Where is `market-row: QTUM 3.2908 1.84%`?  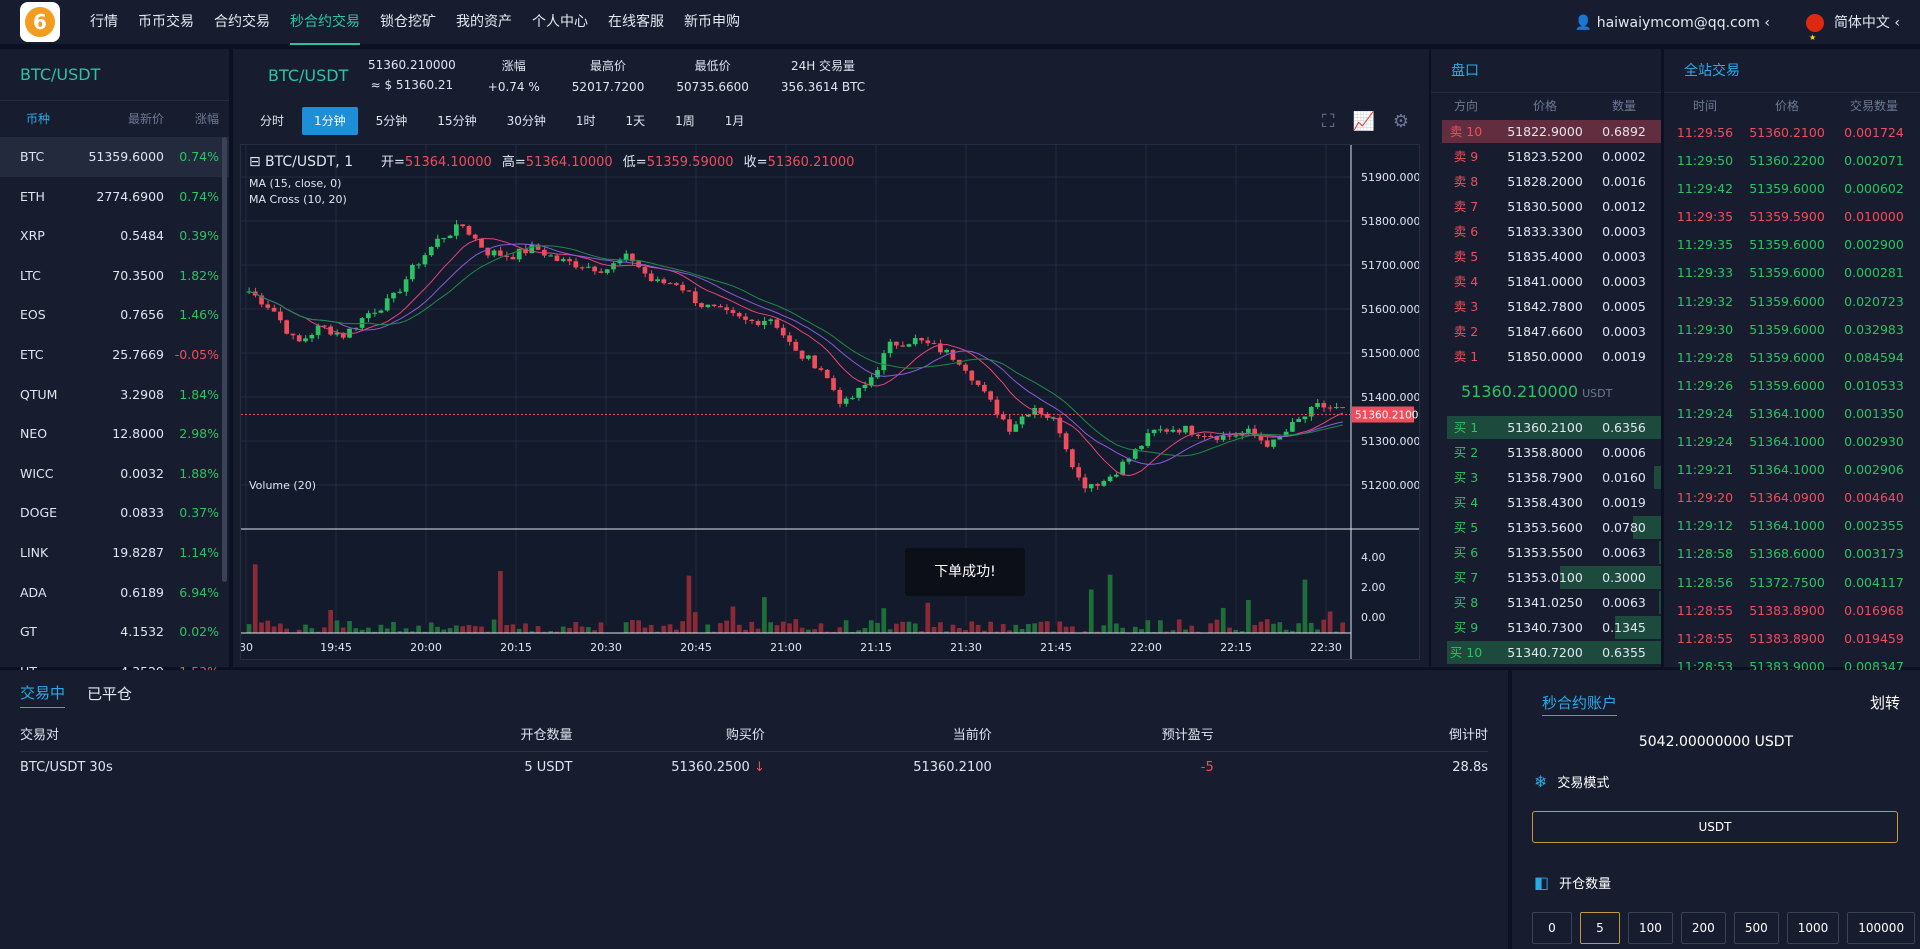 market-row: QTUM 3.2908 1.84% is located at coordinates (114, 395).